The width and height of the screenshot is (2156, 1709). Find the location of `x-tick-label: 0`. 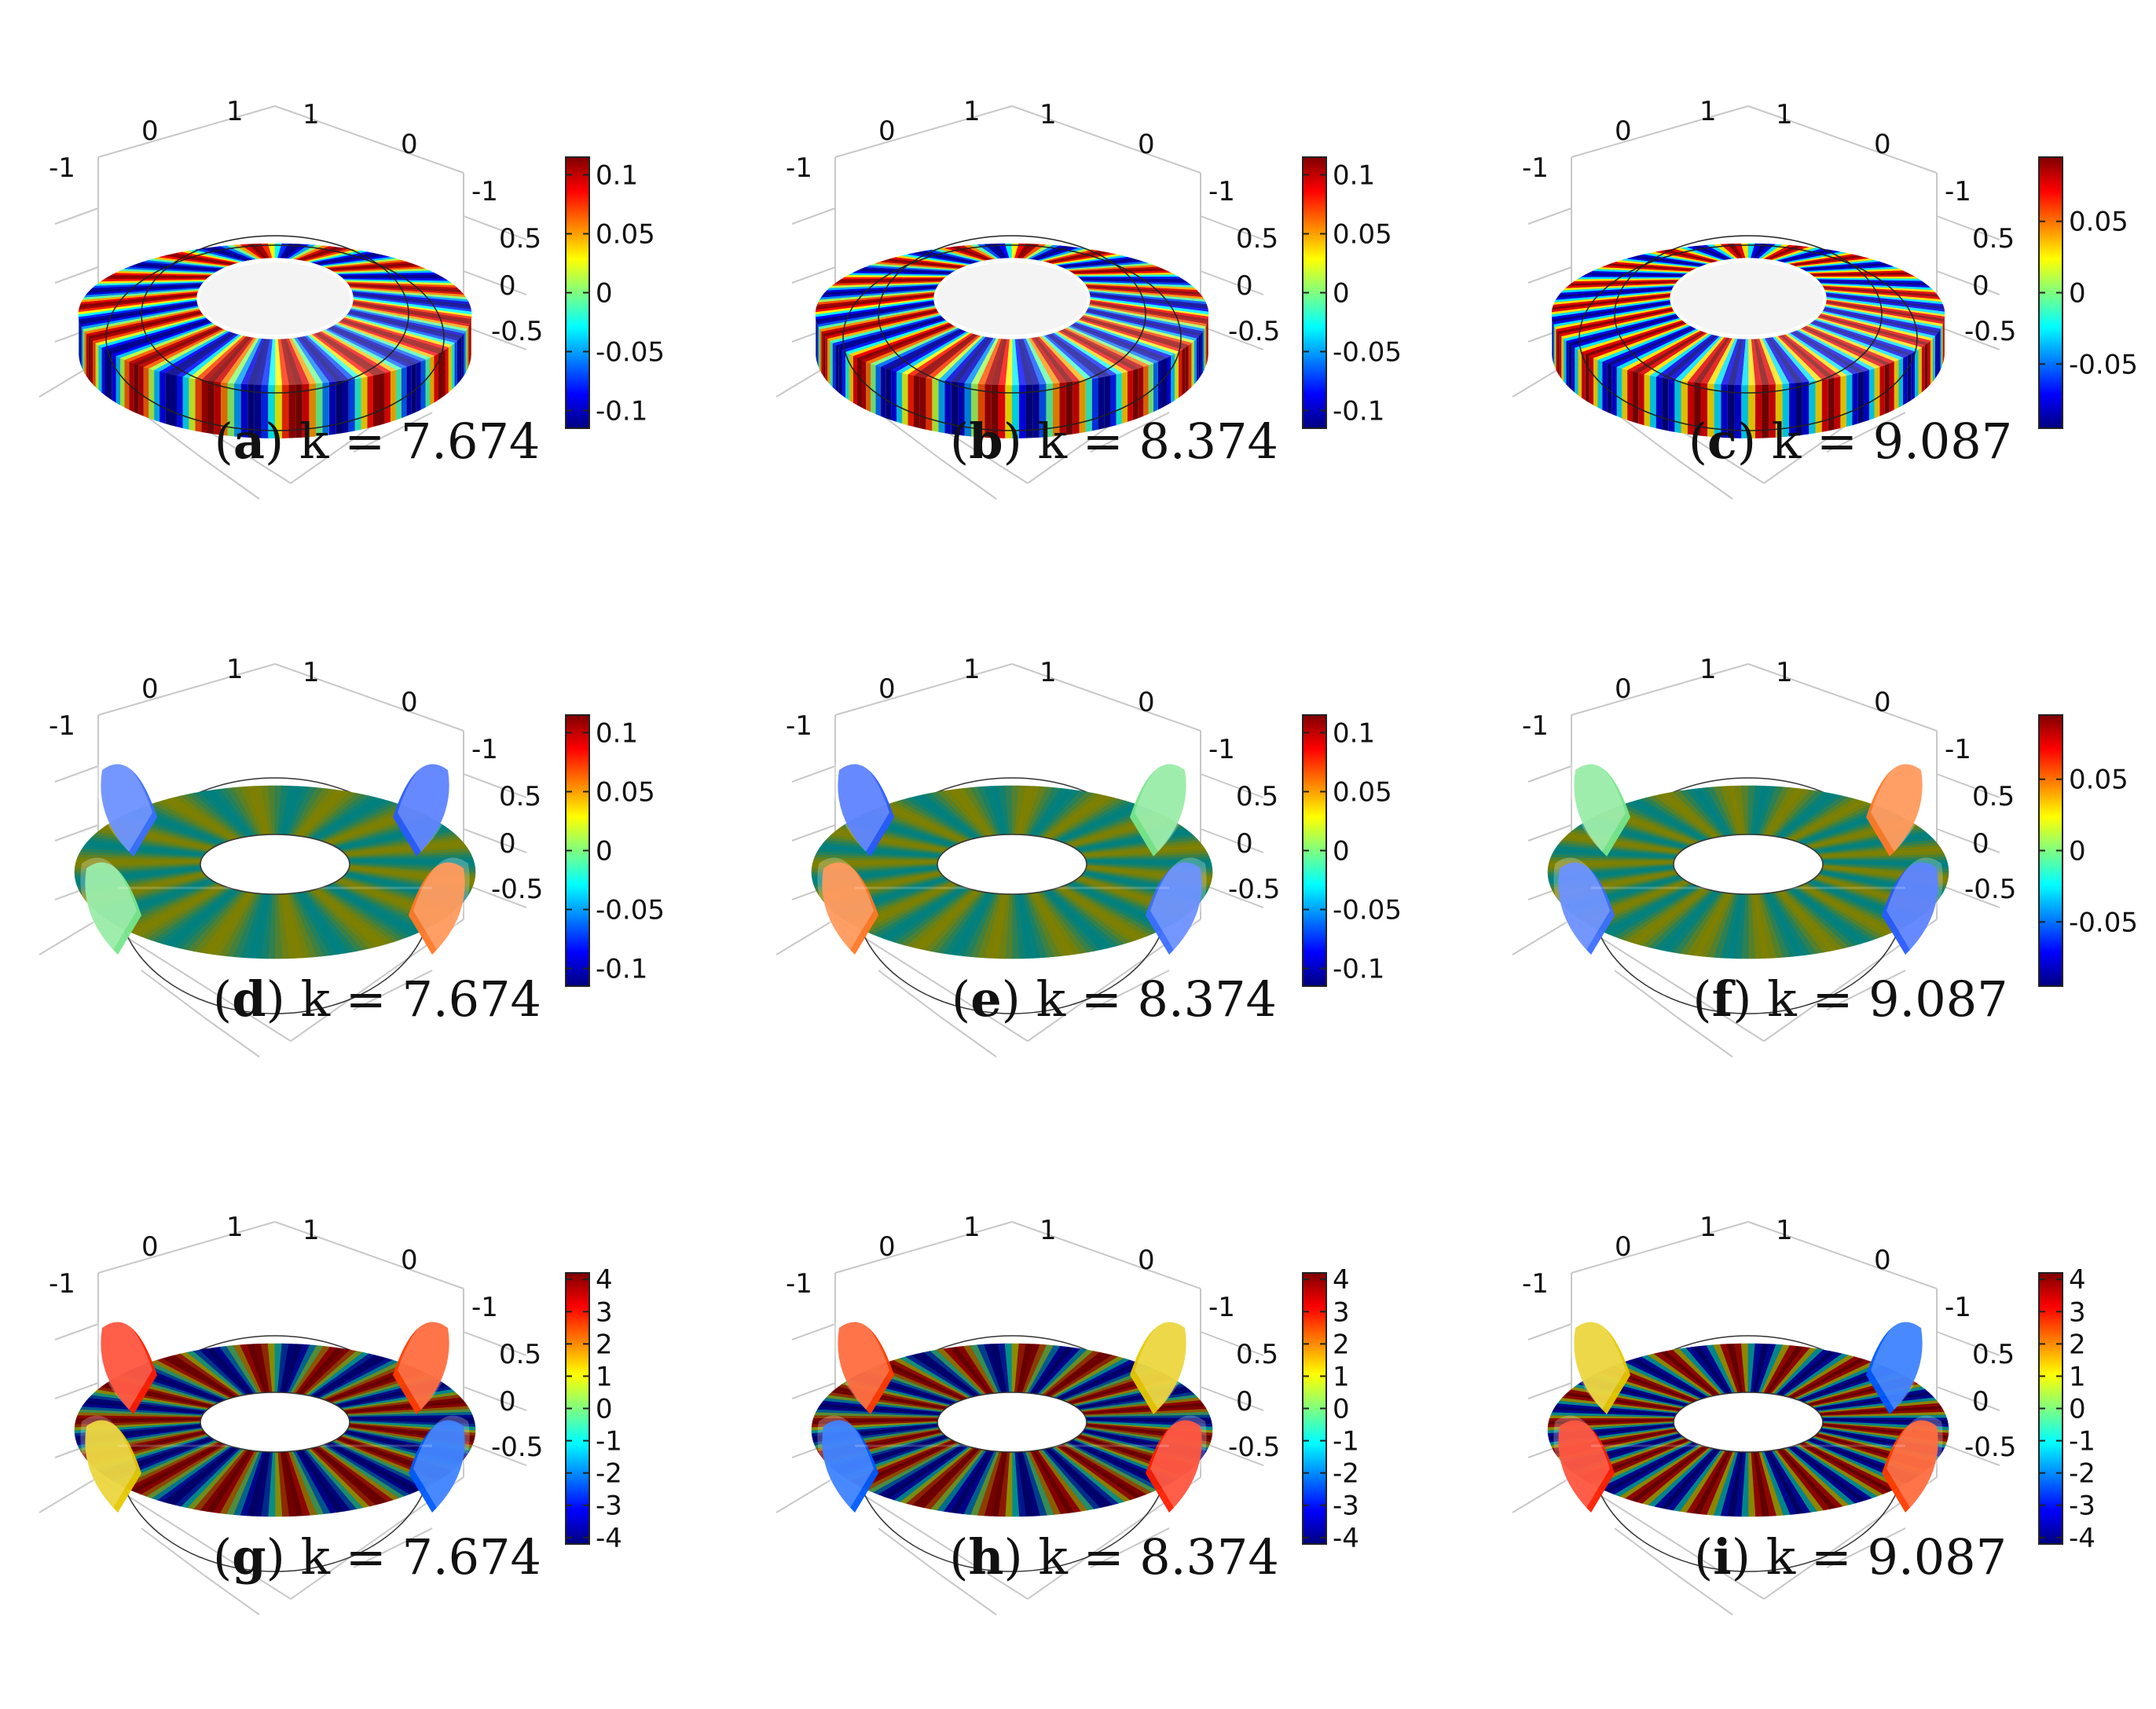

x-tick-label: 0 is located at coordinates (887, 131).